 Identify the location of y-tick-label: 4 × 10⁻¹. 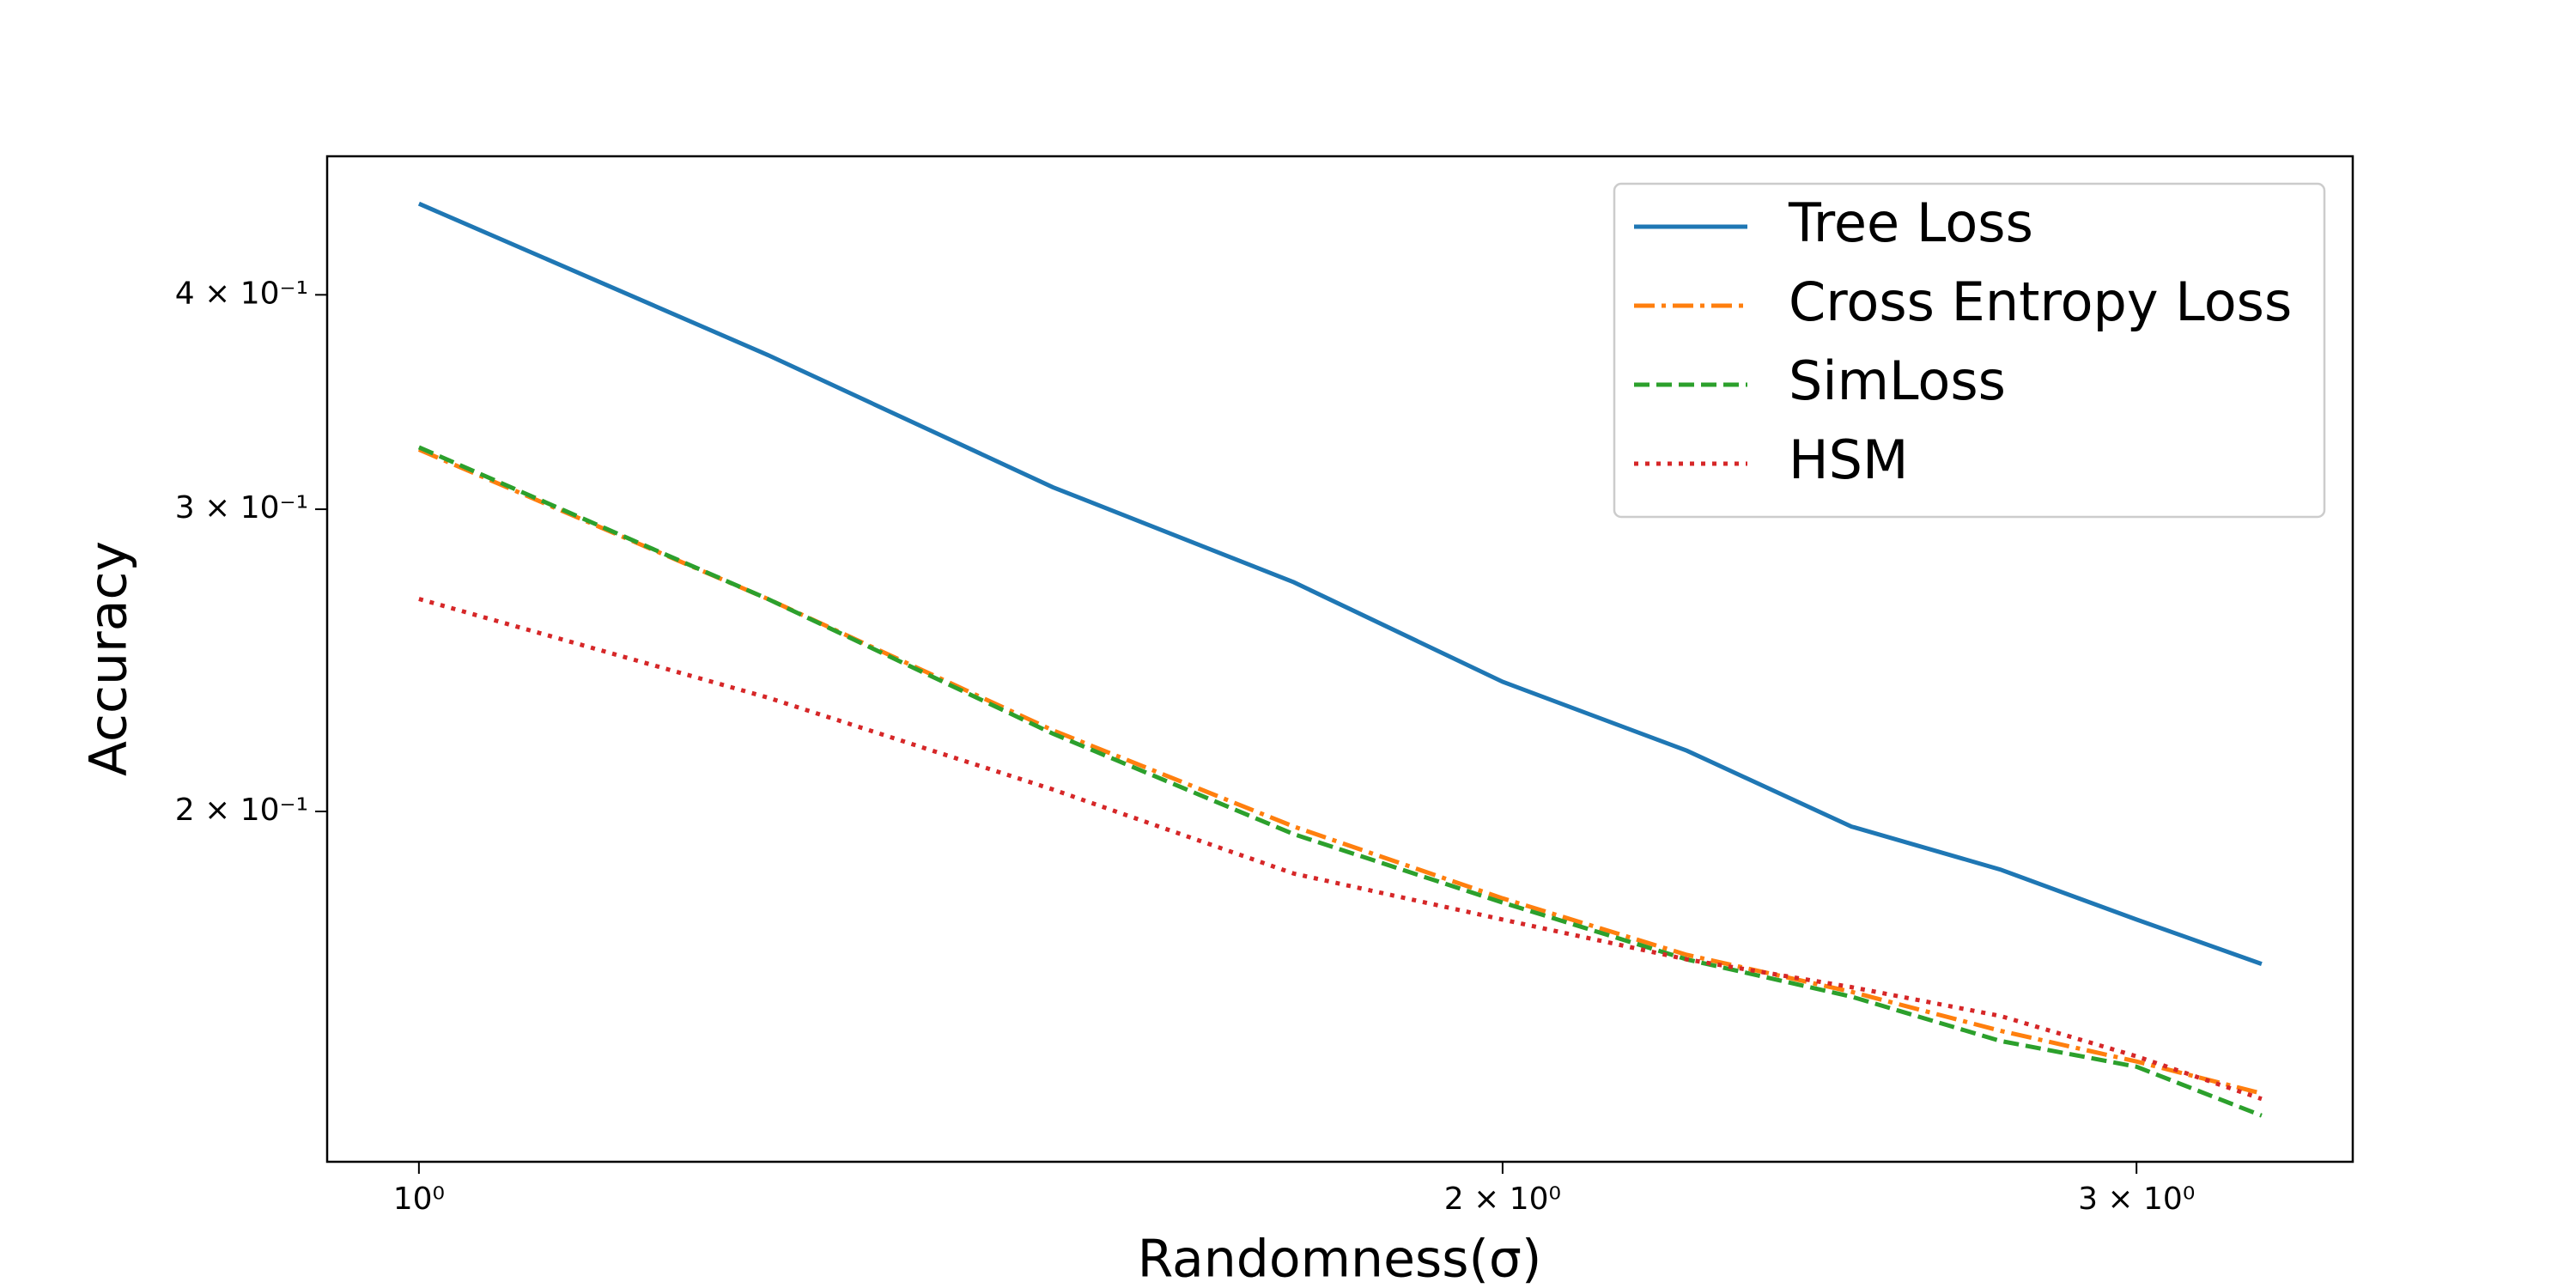
(241, 293).